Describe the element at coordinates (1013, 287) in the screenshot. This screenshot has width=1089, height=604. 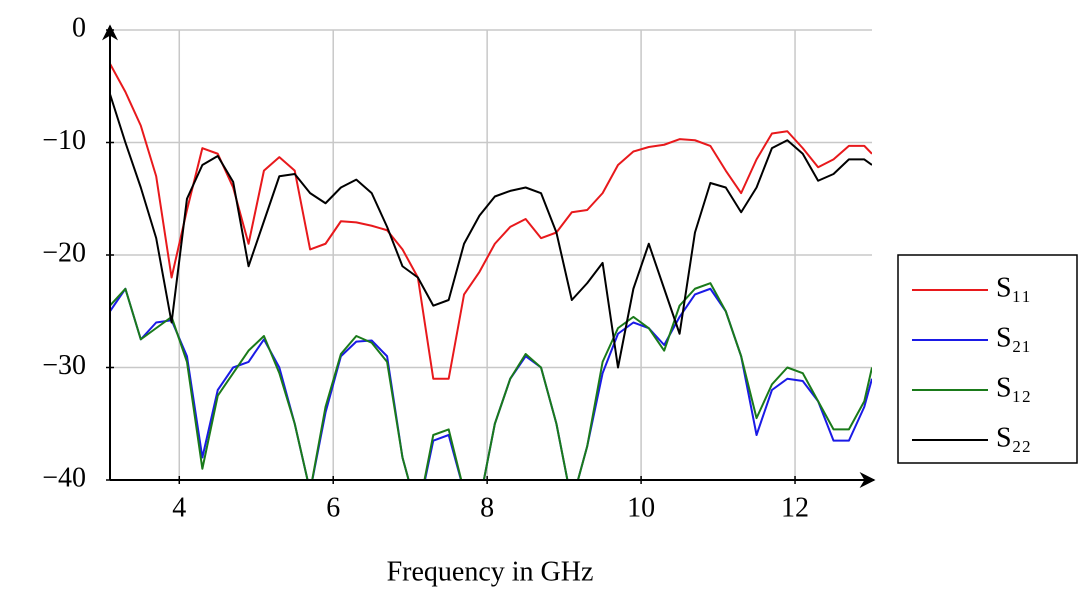
I see `legend-label: S₁₁` at that location.